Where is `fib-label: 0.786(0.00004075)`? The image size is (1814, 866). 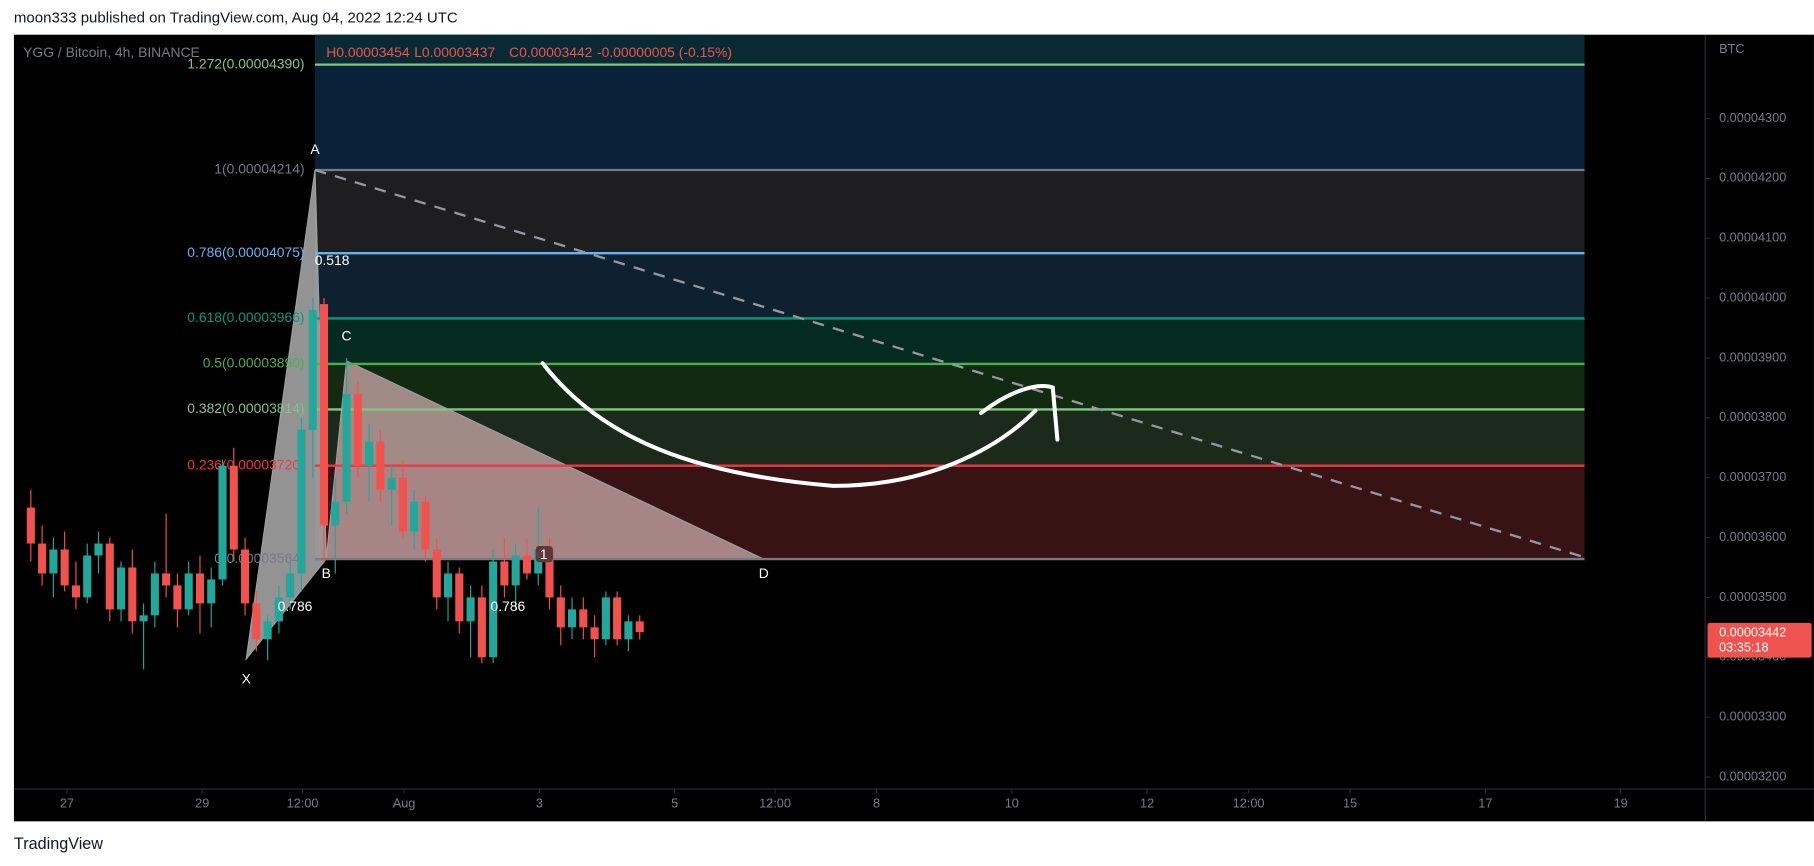 fib-label: 0.786(0.00004075) is located at coordinates (245, 252).